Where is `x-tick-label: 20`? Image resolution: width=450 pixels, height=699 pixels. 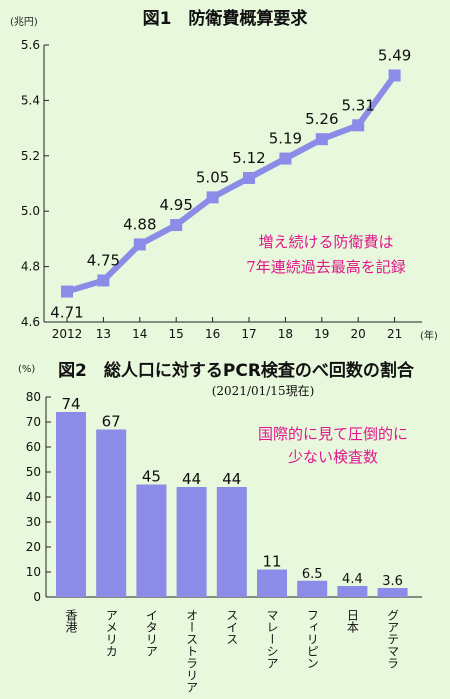
x-tick-label: 20 is located at coordinates (358, 334).